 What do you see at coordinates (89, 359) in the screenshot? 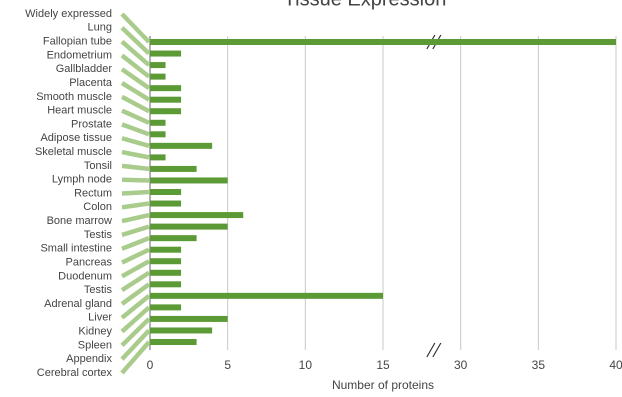
I see `y-tick-label: Appendix` at bounding box center [89, 359].